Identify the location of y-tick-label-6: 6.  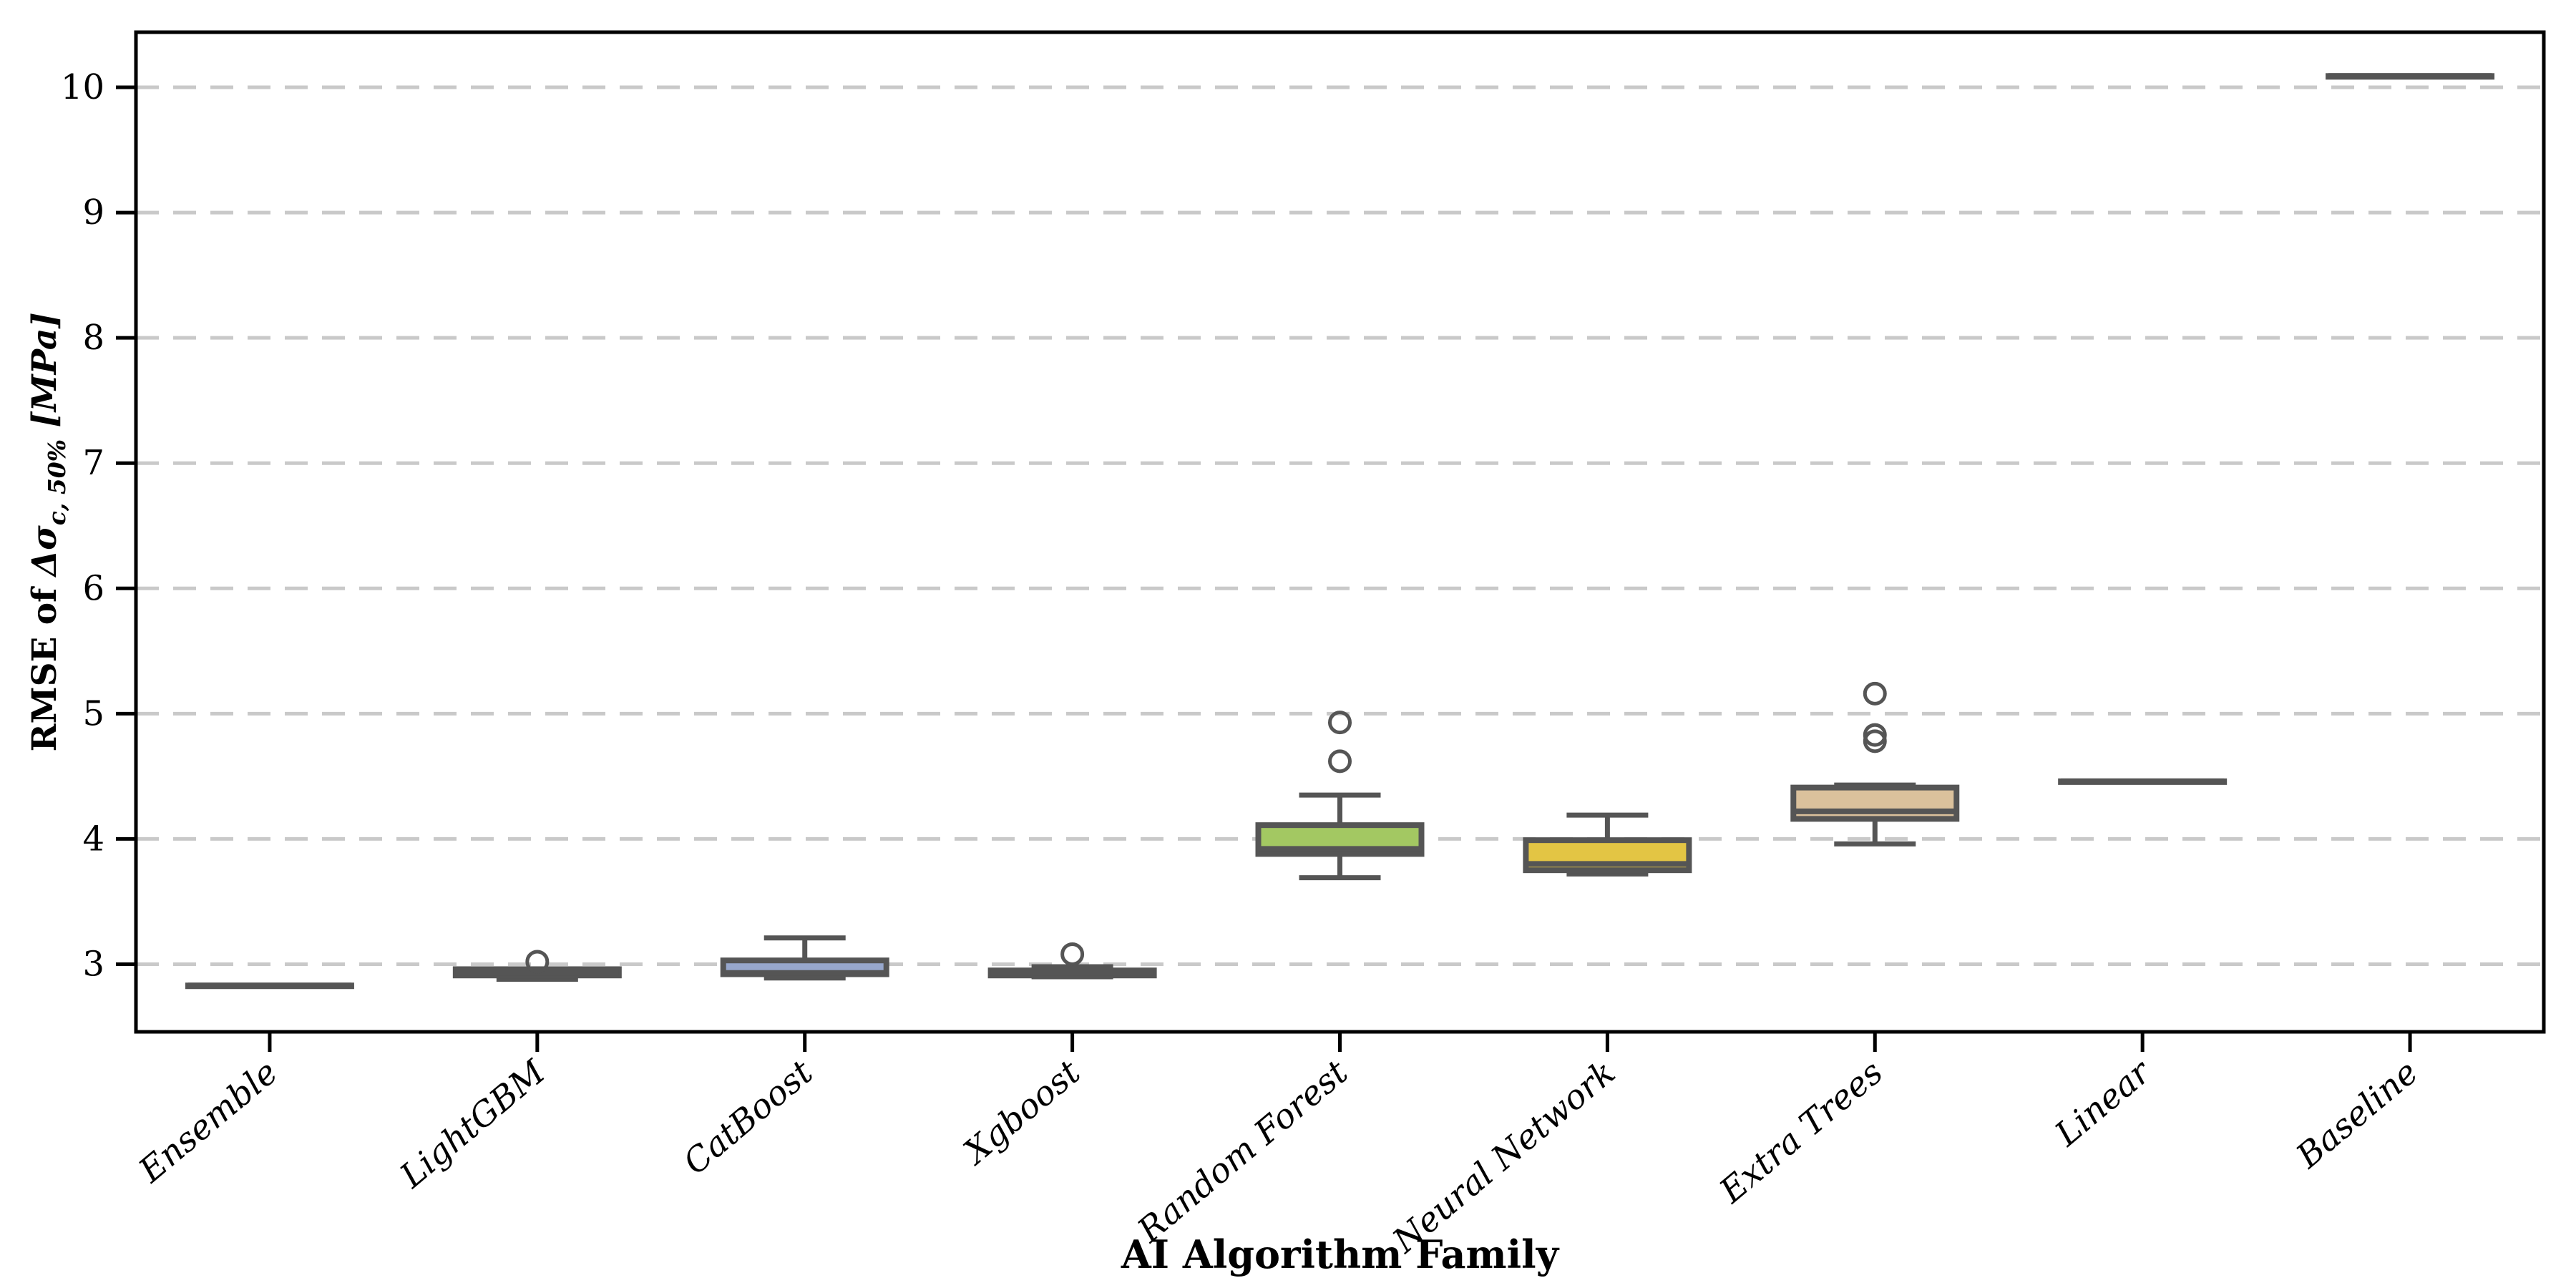
(93, 588).